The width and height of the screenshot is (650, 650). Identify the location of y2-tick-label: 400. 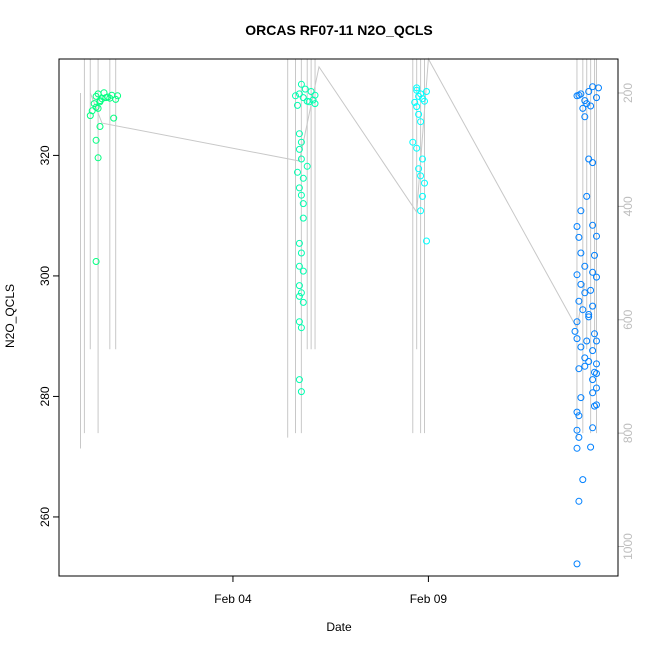
(628, 206).